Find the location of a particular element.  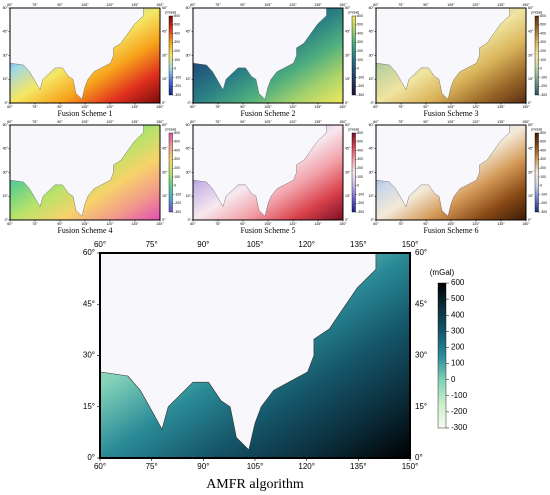

colorbar-tick-label: 0 is located at coordinates (541, 186).